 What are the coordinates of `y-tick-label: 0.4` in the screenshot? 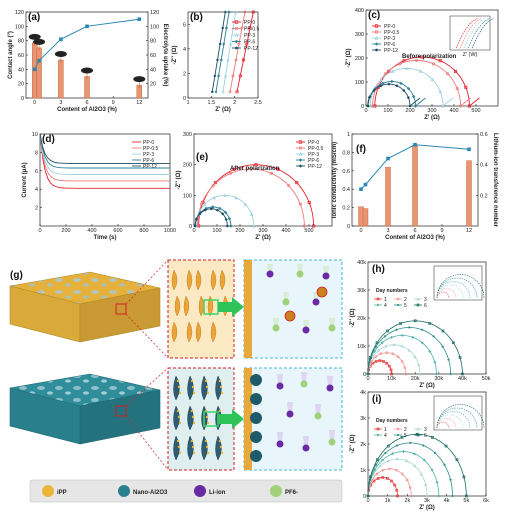 It's located at (346, 190).